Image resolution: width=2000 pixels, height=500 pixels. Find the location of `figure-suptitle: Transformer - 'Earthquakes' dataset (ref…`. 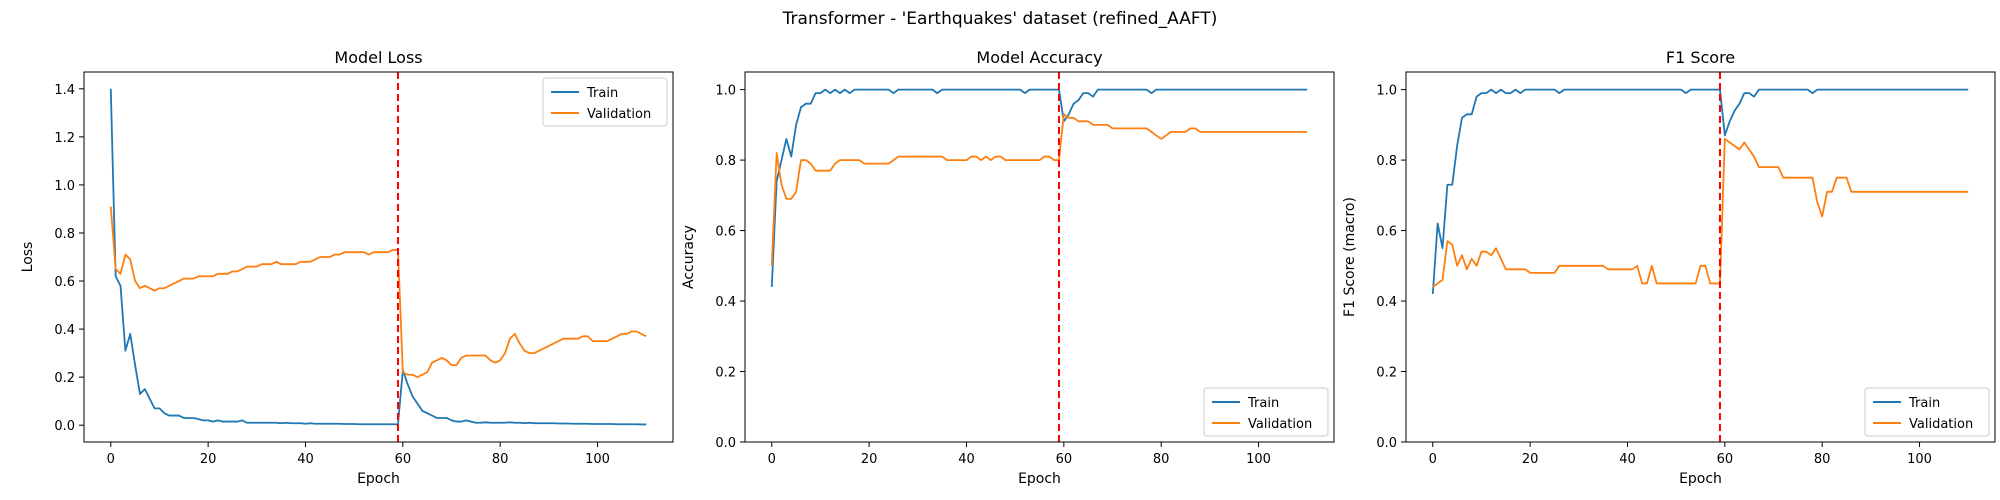

figure-suptitle: Transformer - 'Earthquakes' dataset (ref… is located at coordinates (1000, 19).